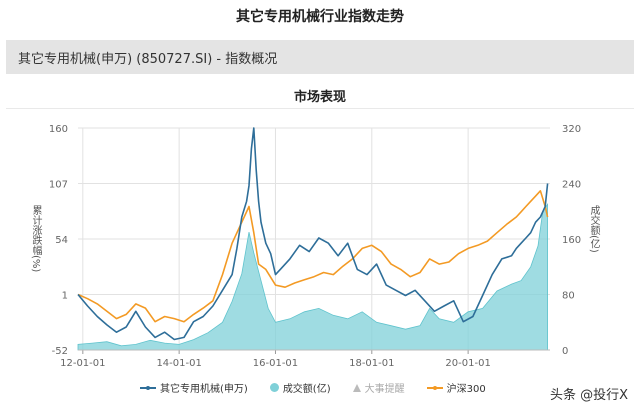 The image size is (640, 409). I want to click on index-line-swatch, so click(148, 387).